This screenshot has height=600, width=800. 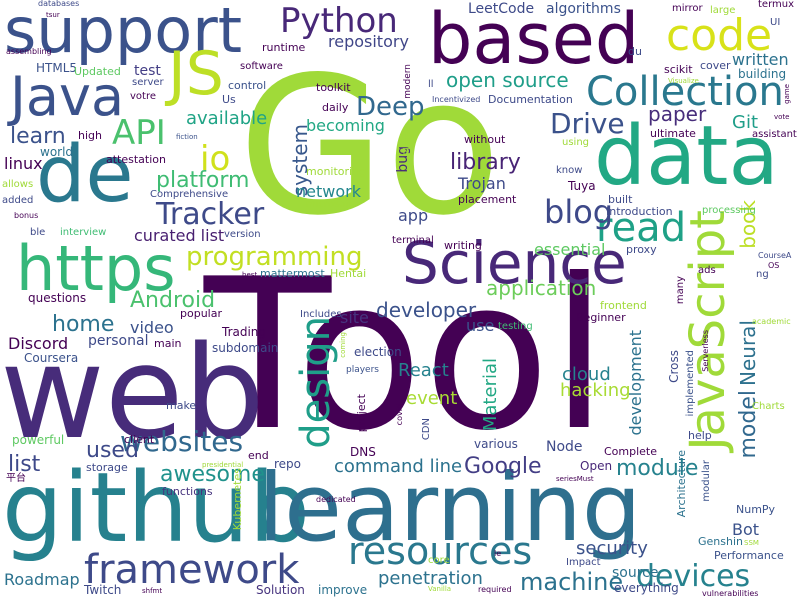 What do you see at coordinates (515, 326) in the screenshot?
I see `word-testing: testing` at bounding box center [515, 326].